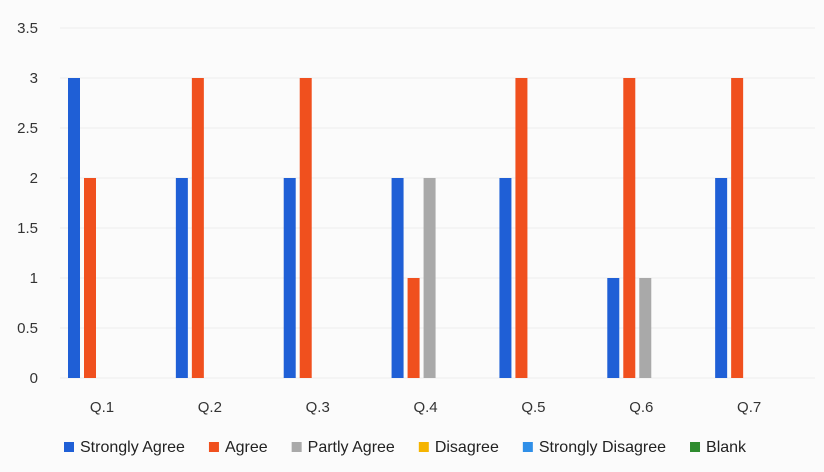 The height and width of the screenshot is (472, 824). What do you see at coordinates (351, 447) in the screenshot?
I see `legend-label: Partly Agree` at bounding box center [351, 447].